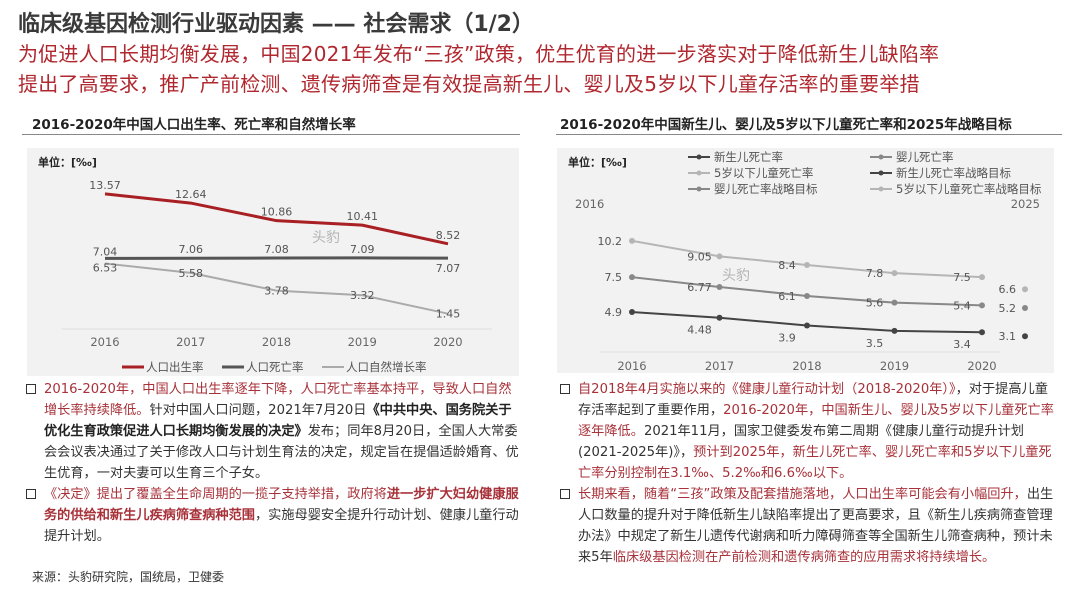 Image resolution: width=1080 pixels, height=608 pixels. Describe the element at coordinates (767, 389) in the screenshot. I see `text-run: 自2018年4月实施以来的《健康儿童行动计划（2018-2020年）》` at that location.